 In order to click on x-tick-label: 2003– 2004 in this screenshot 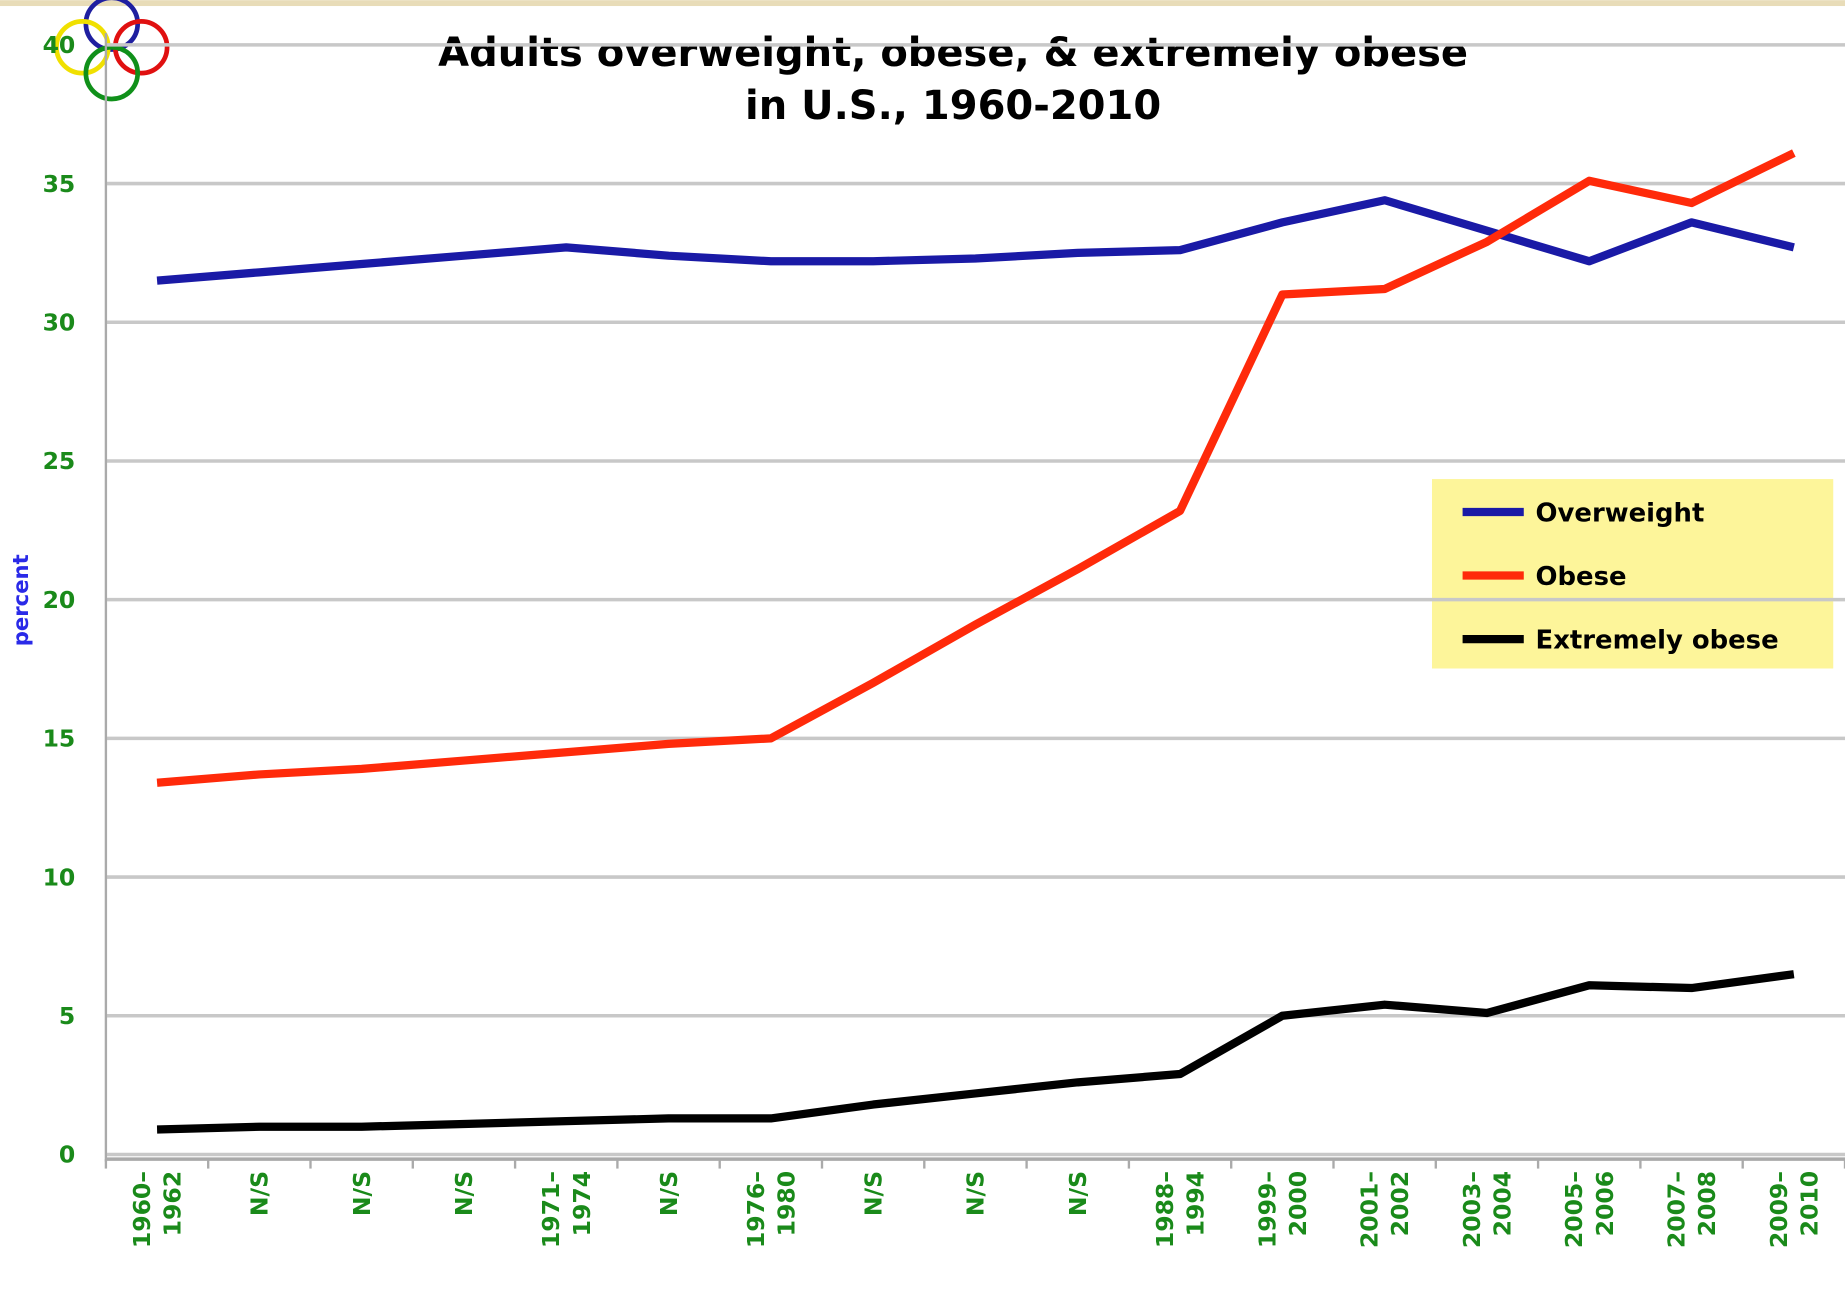, I will do `click(1487, 1209)`.